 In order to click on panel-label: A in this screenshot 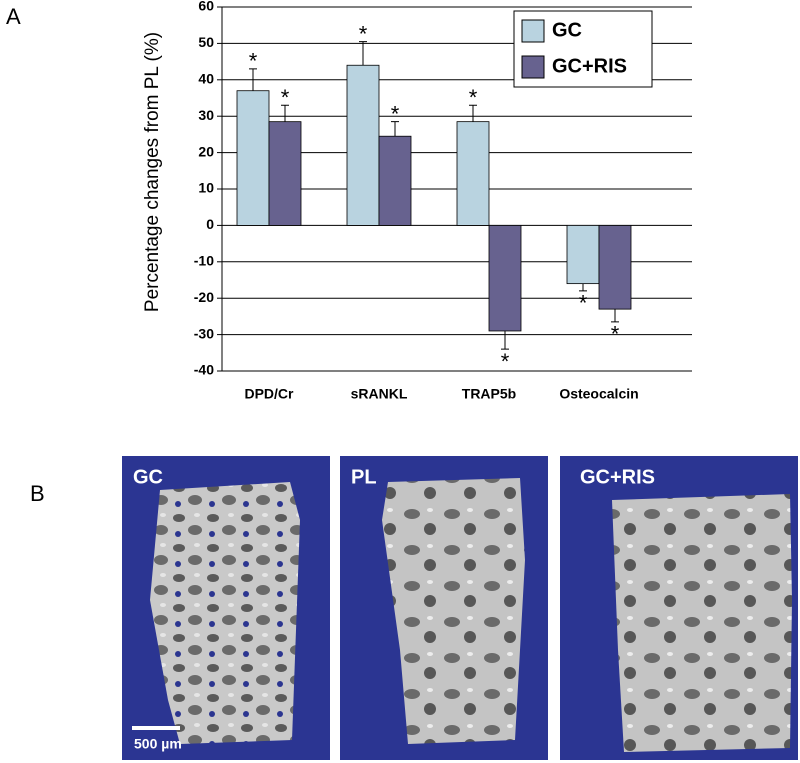, I will do `click(13, 16)`.